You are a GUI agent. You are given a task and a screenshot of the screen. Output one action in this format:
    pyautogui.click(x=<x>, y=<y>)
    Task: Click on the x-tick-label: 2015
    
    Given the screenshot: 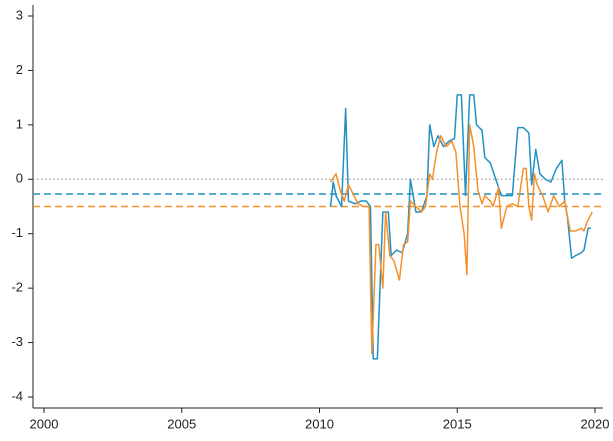 What is the action you would take?
    pyautogui.click(x=457, y=423)
    